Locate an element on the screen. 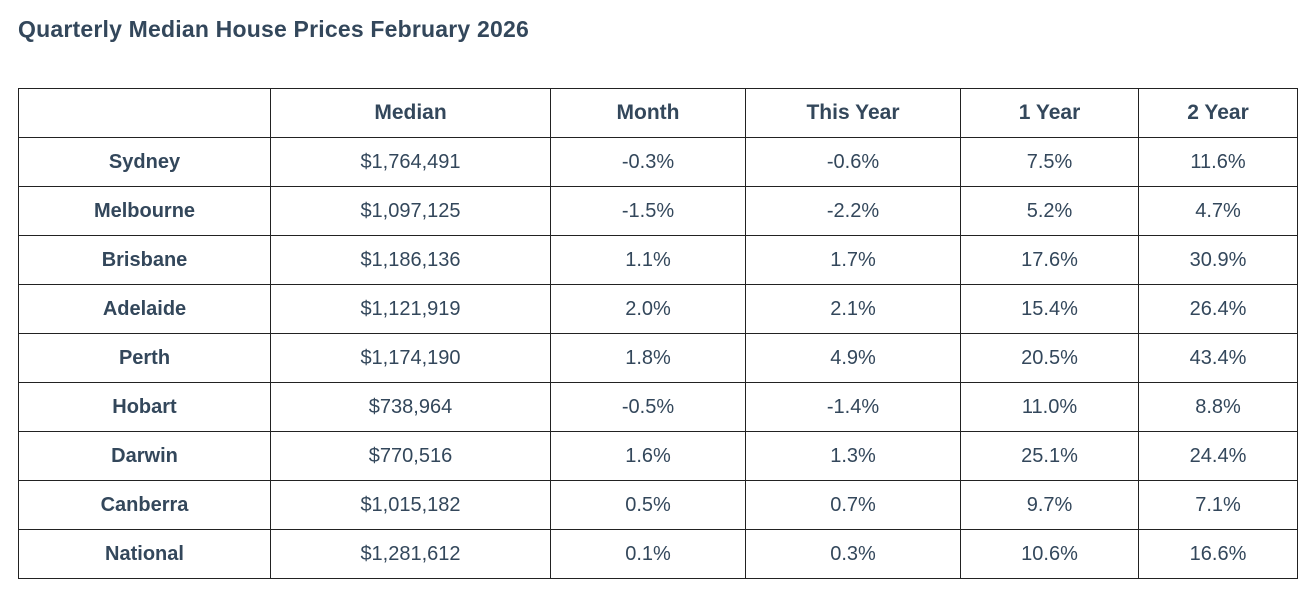 The image size is (1312, 612). table-cell-month: -1.5% is located at coordinates (648, 211).